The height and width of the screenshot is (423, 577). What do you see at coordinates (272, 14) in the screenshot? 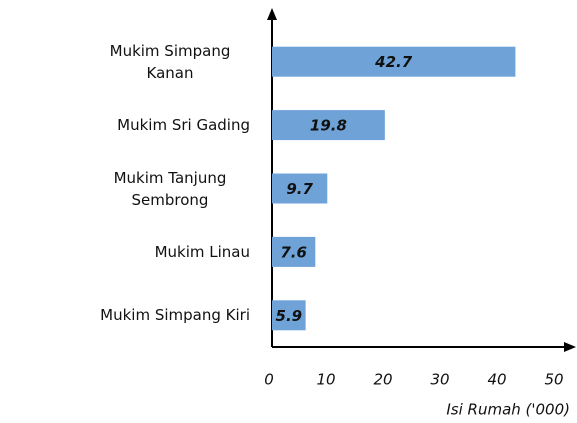
I see `y-axis-arrow` at bounding box center [272, 14].